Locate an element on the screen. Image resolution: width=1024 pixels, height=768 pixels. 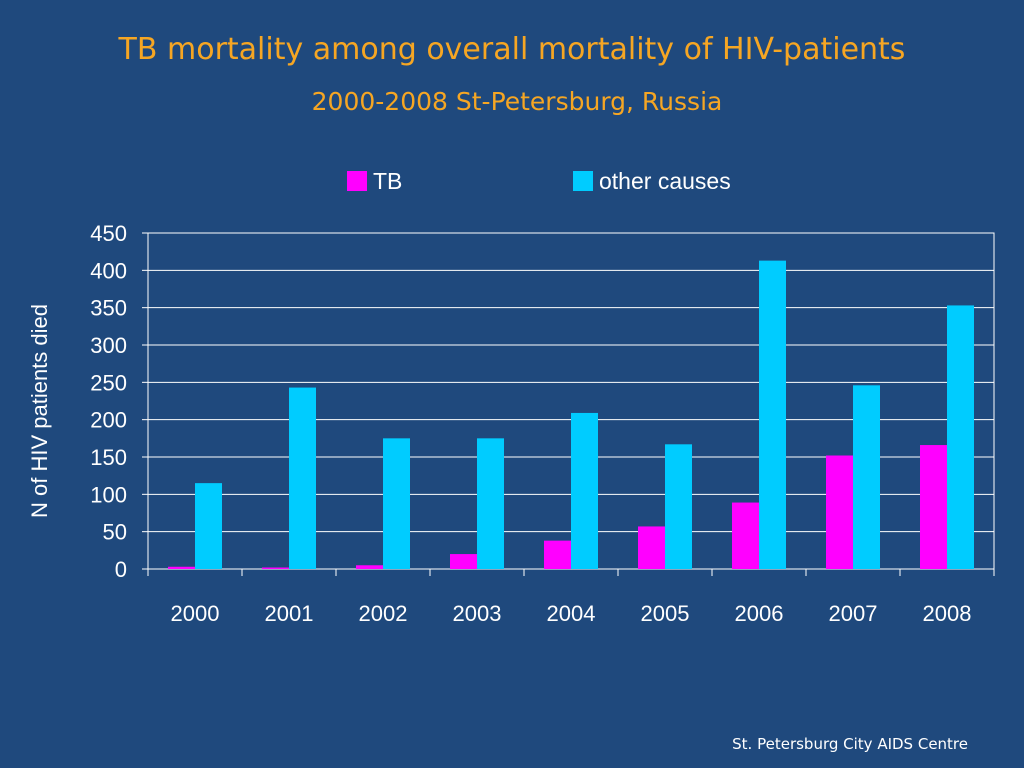
bar-tb-2002 is located at coordinates (369, 567).